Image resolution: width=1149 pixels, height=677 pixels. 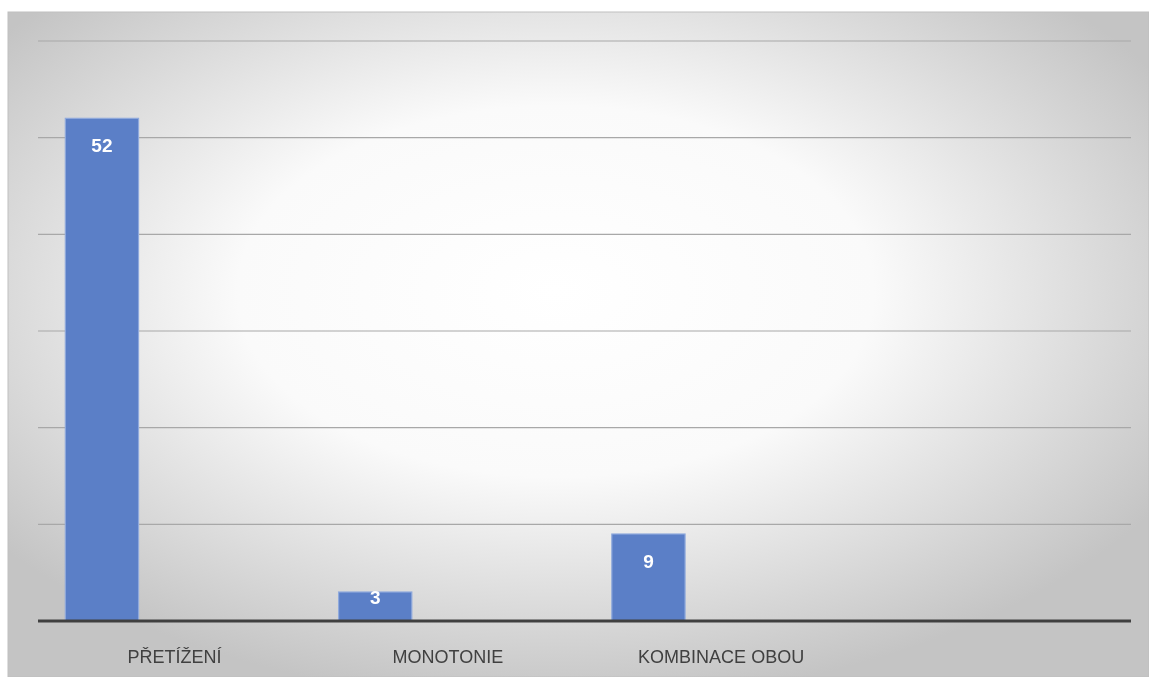 I want to click on x-tick-label: MONOTONIE, so click(x=448, y=657).